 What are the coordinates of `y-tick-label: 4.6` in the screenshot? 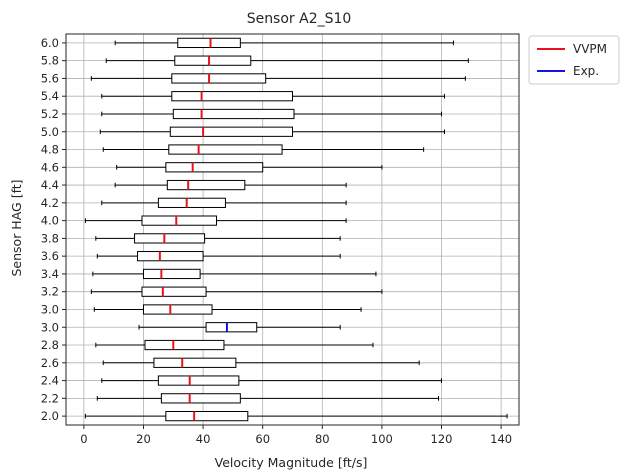 It's located at (50, 167).